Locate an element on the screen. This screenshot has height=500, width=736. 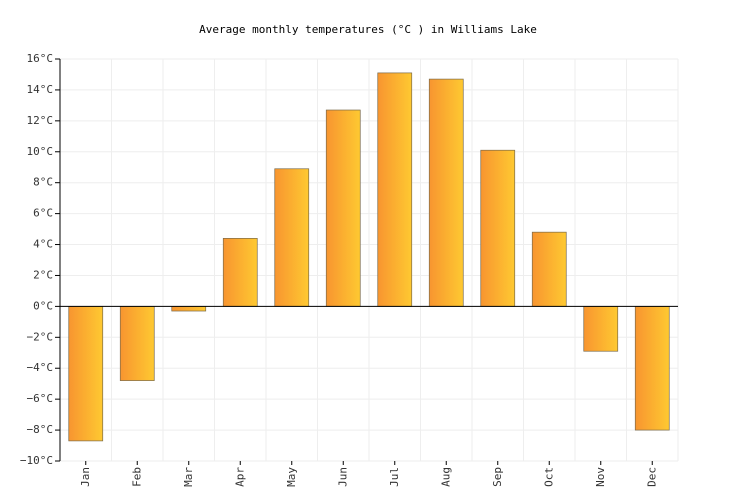
x-tick-label: Jun is located at coordinates (342, 477).